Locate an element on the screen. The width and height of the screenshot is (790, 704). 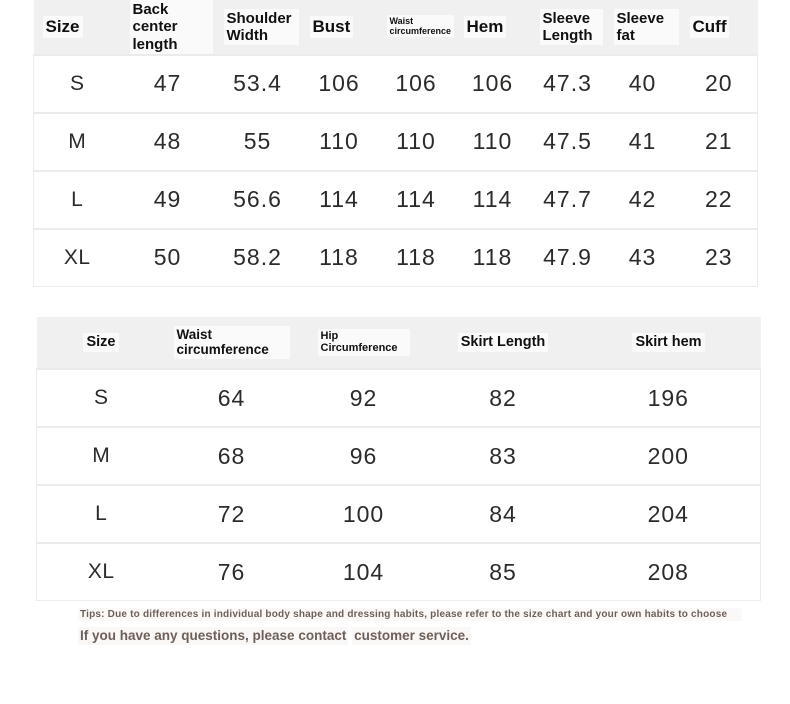
skirt-row-s: S 64 92 82 196 is located at coordinates (398, 397).